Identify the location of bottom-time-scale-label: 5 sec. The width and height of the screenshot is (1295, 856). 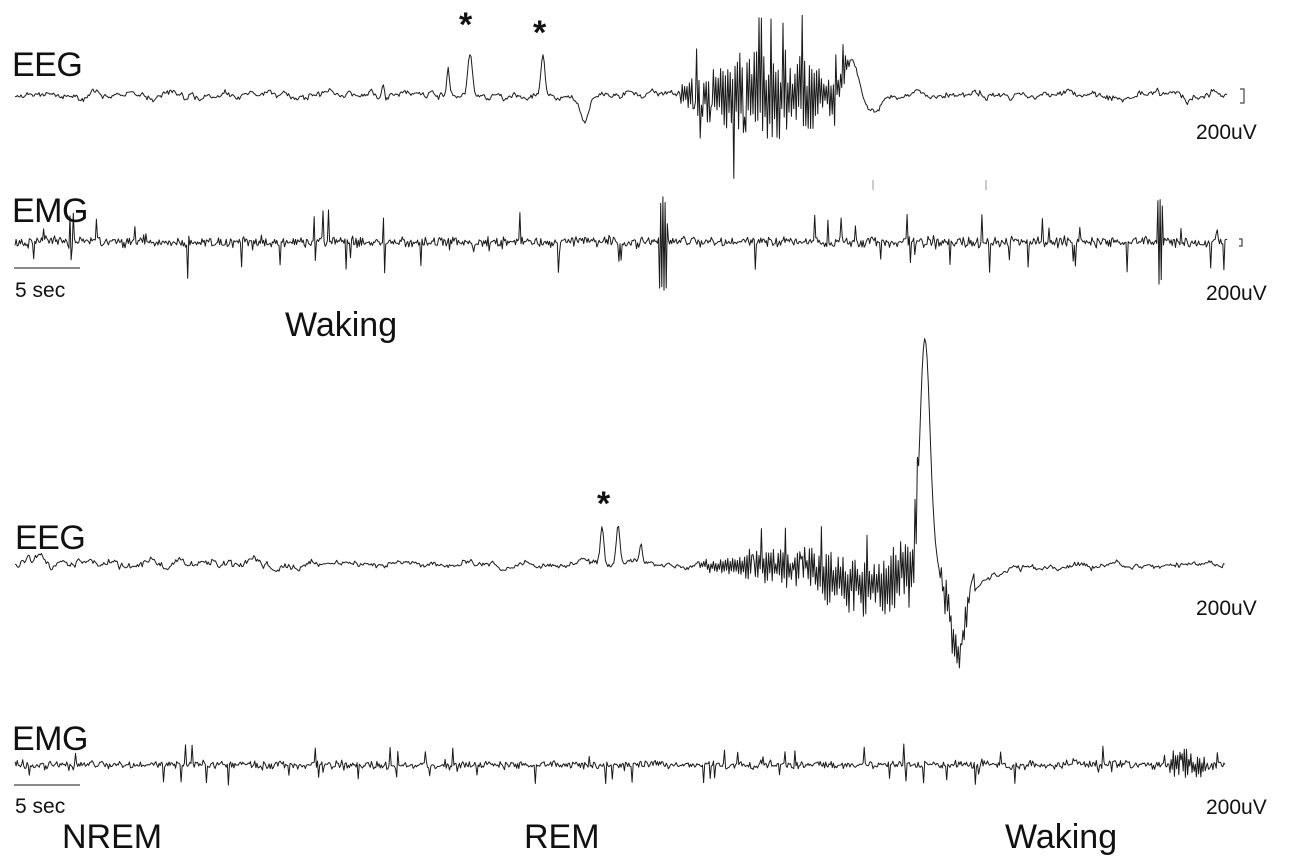
(40, 806).